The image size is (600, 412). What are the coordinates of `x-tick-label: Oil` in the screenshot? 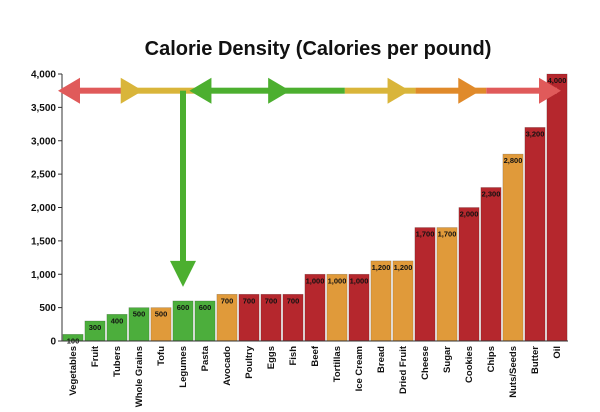 It's located at (557, 352).